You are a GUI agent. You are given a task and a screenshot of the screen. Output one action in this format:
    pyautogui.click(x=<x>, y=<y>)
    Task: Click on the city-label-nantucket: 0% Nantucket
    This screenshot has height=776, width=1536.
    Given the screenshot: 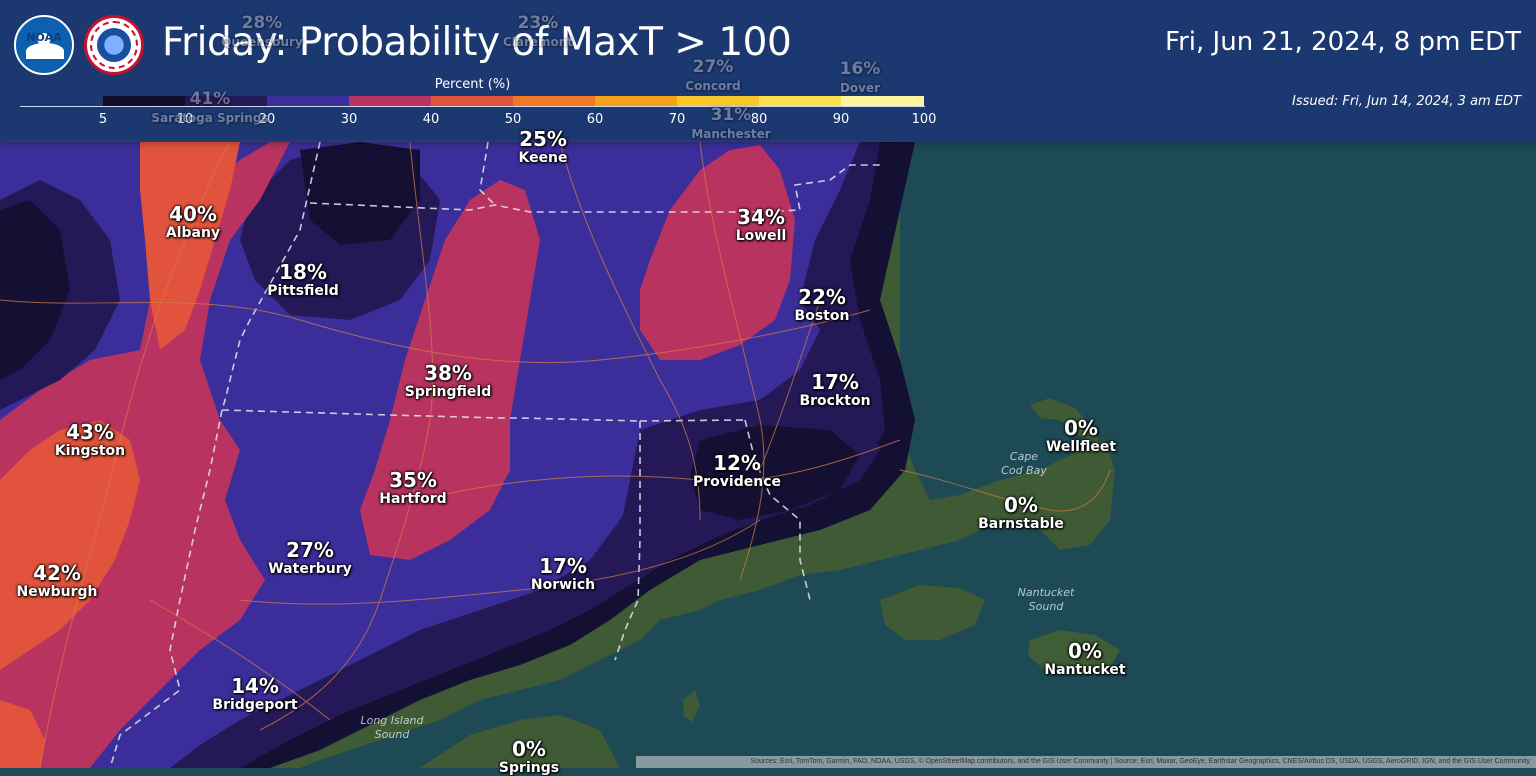 What is the action you would take?
    pyautogui.click(x=1084, y=659)
    